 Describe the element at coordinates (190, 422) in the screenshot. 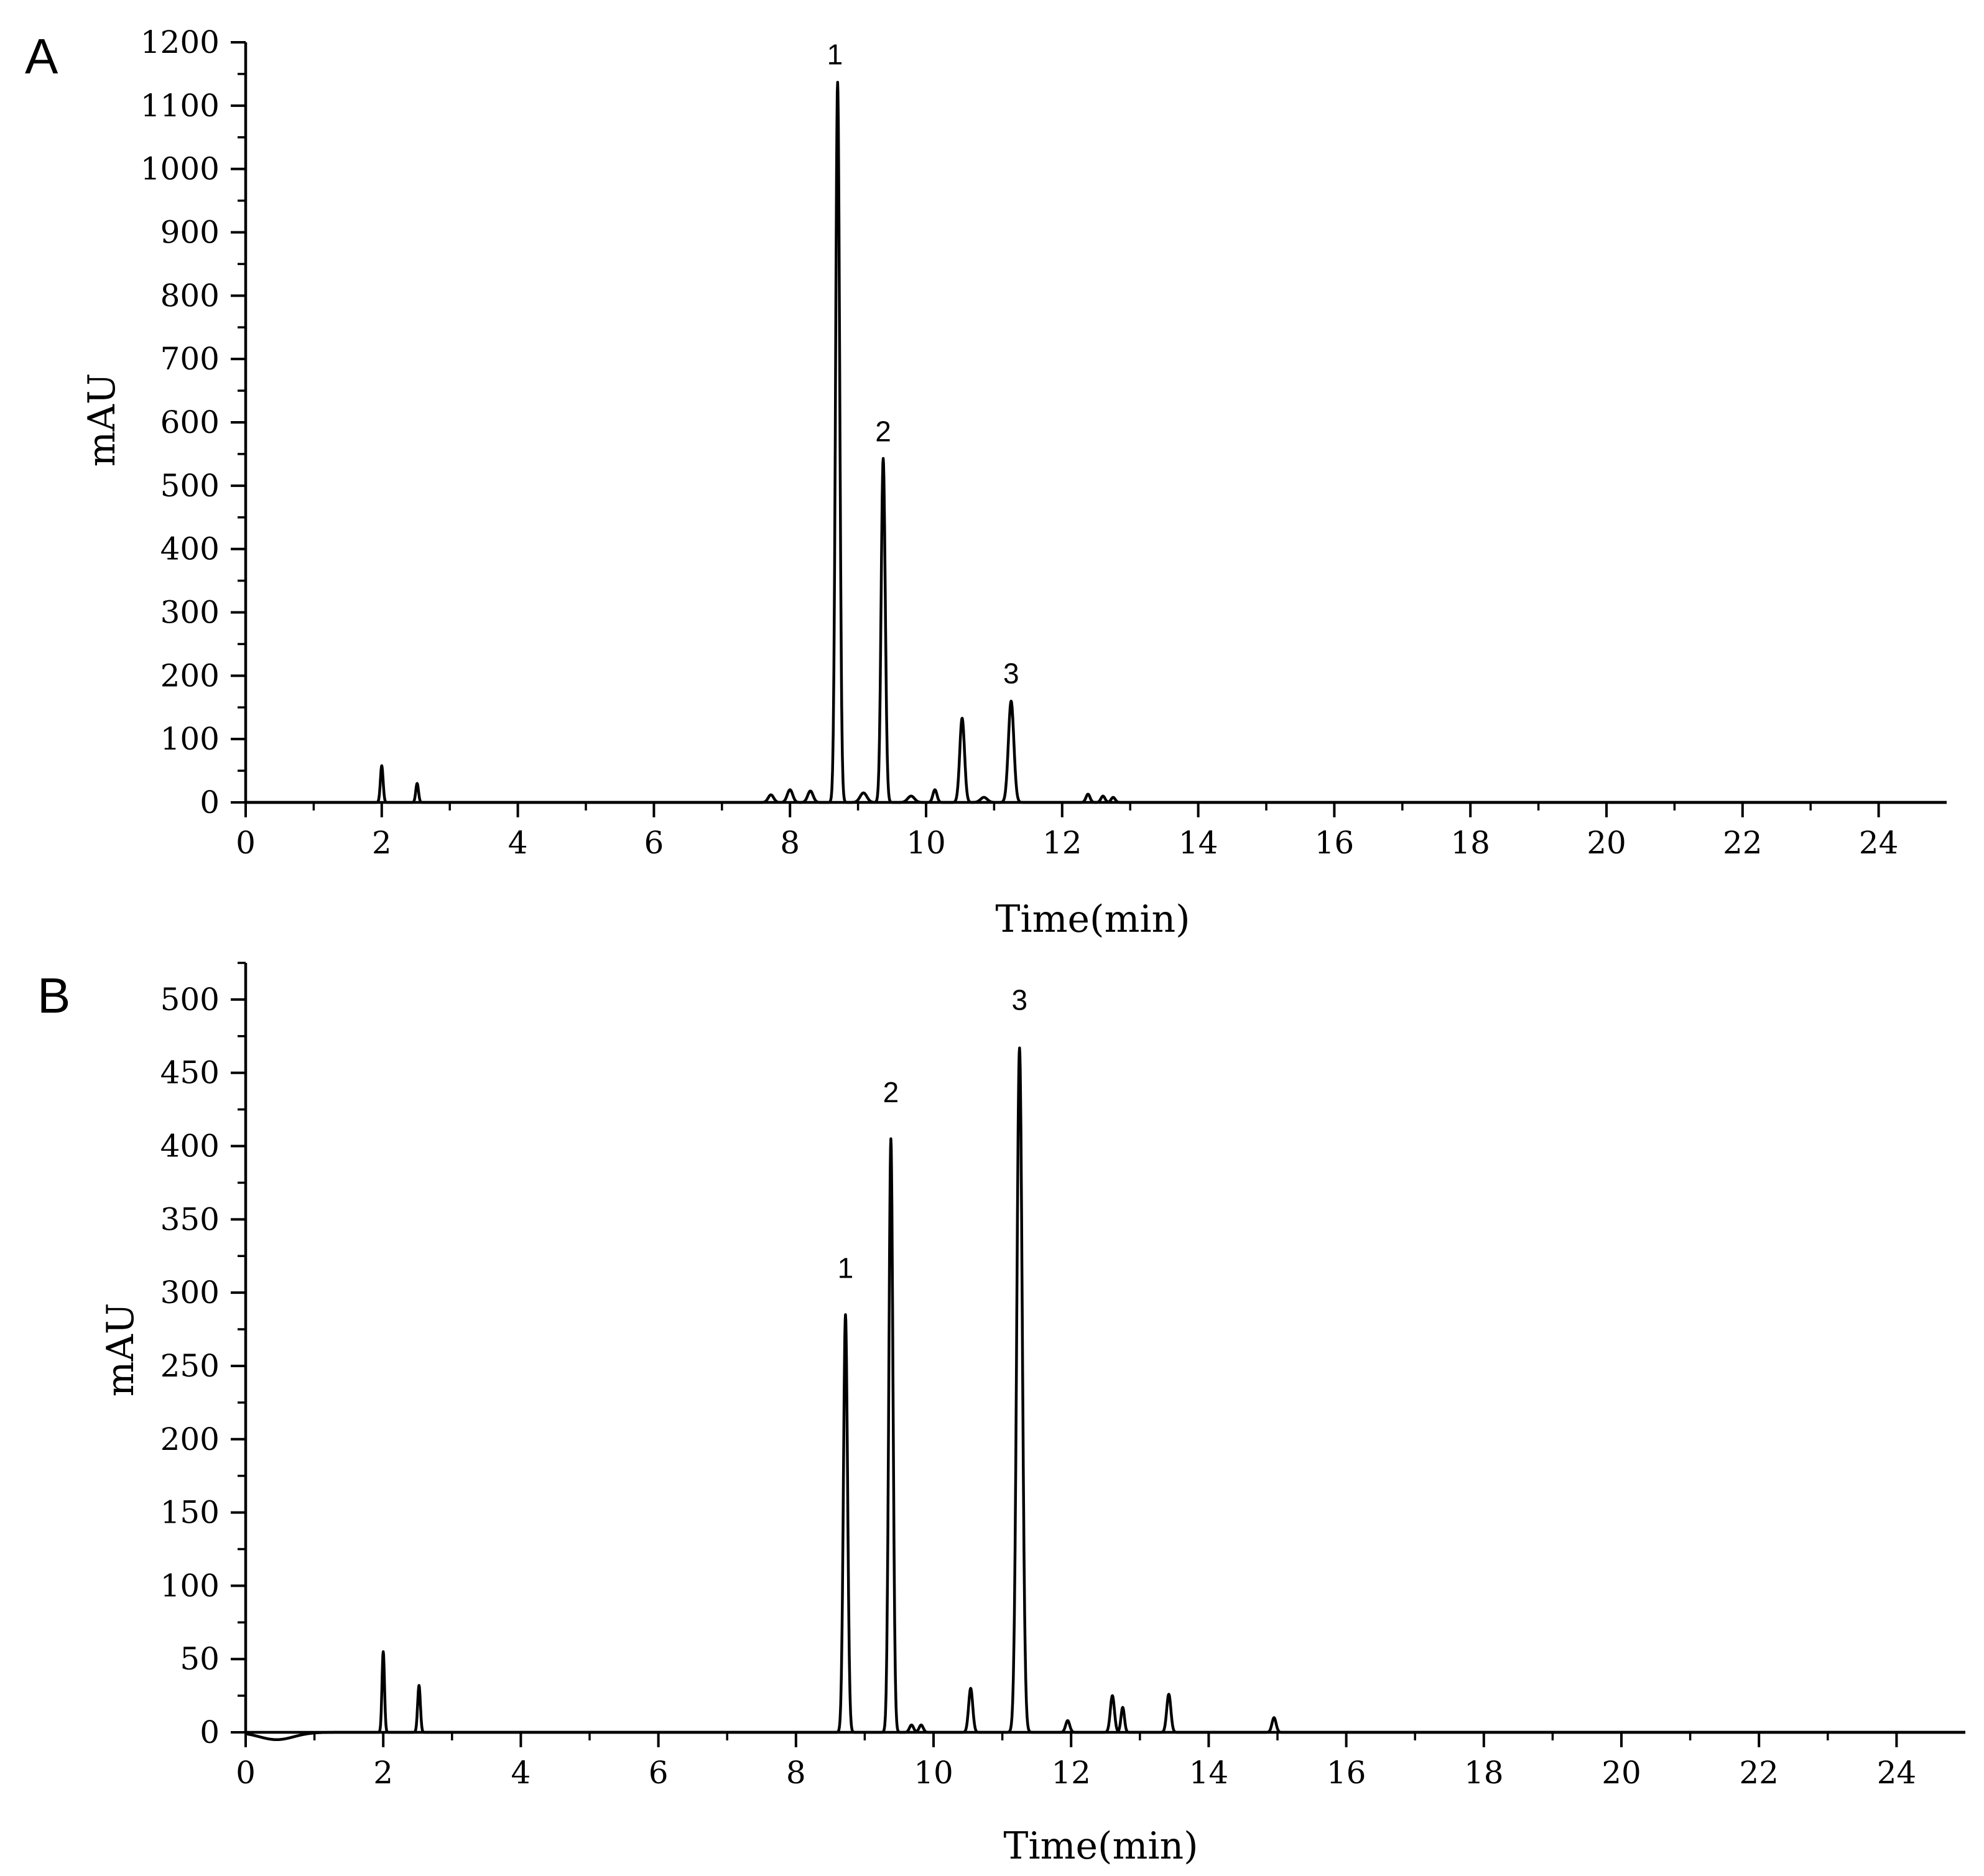

I see `y-tick-label: 600` at that location.